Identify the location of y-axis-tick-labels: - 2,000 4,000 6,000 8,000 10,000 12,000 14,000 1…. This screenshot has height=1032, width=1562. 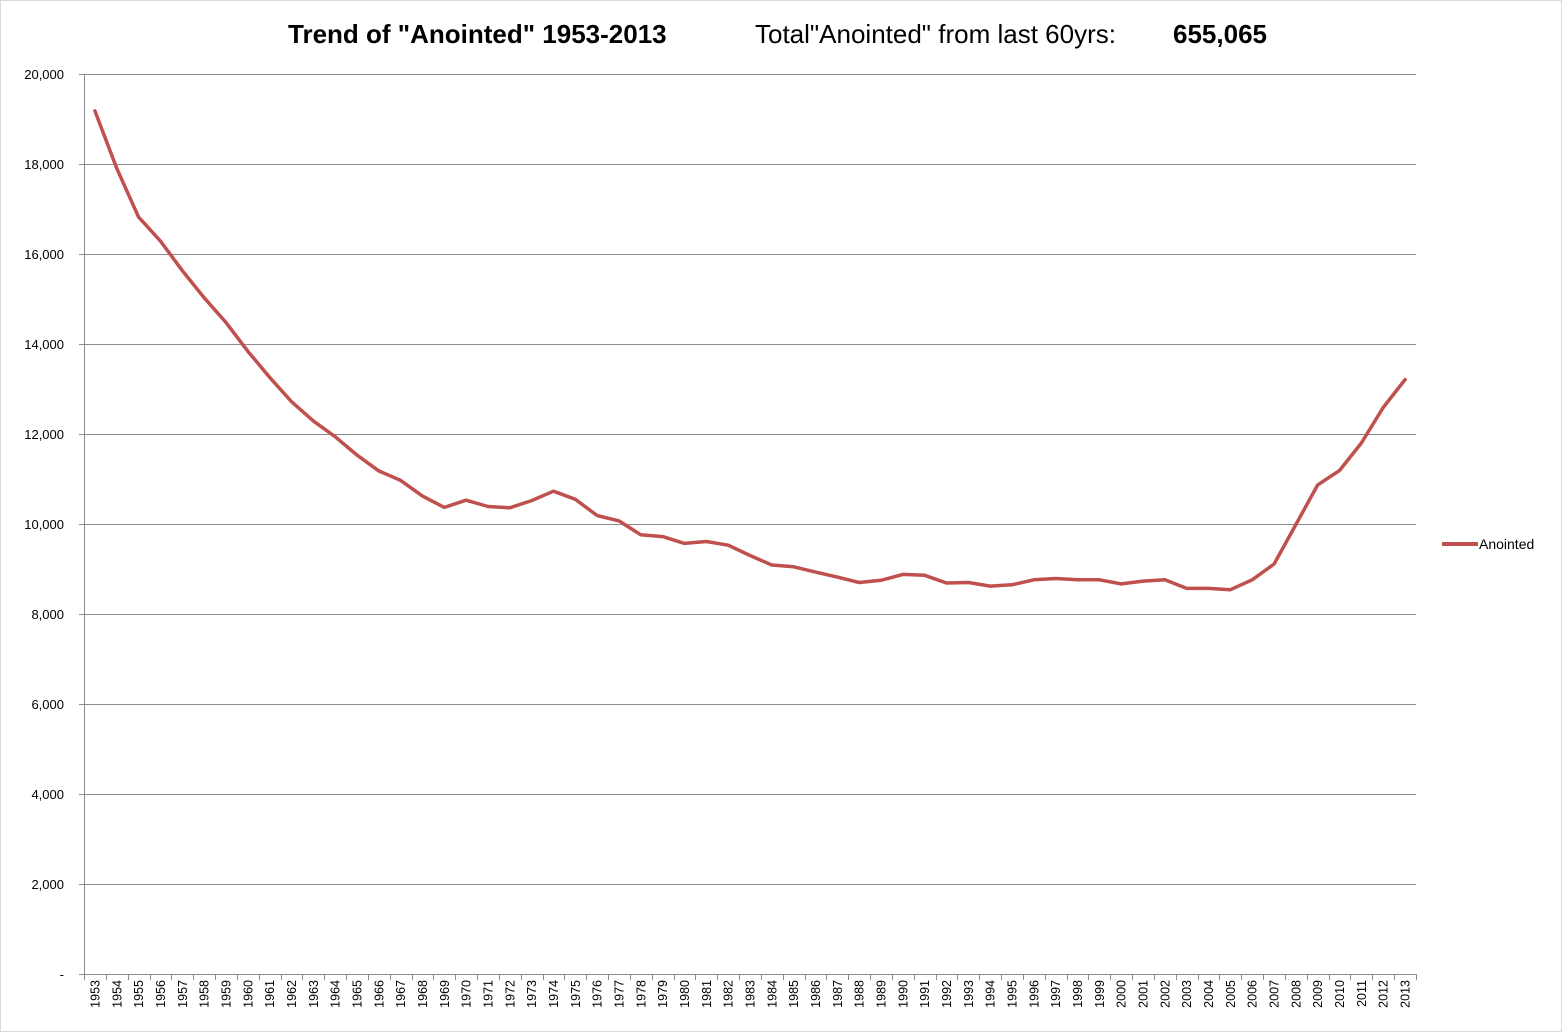
(44, 524).